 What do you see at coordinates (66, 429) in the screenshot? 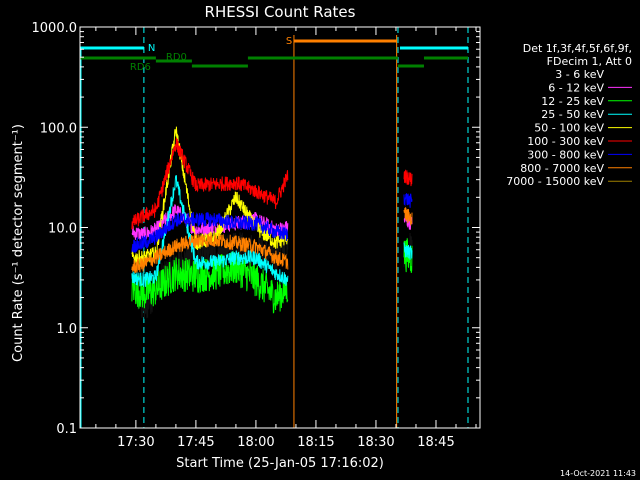
I see `y-tick-label: 0.1` at bounding box center [66, 429].